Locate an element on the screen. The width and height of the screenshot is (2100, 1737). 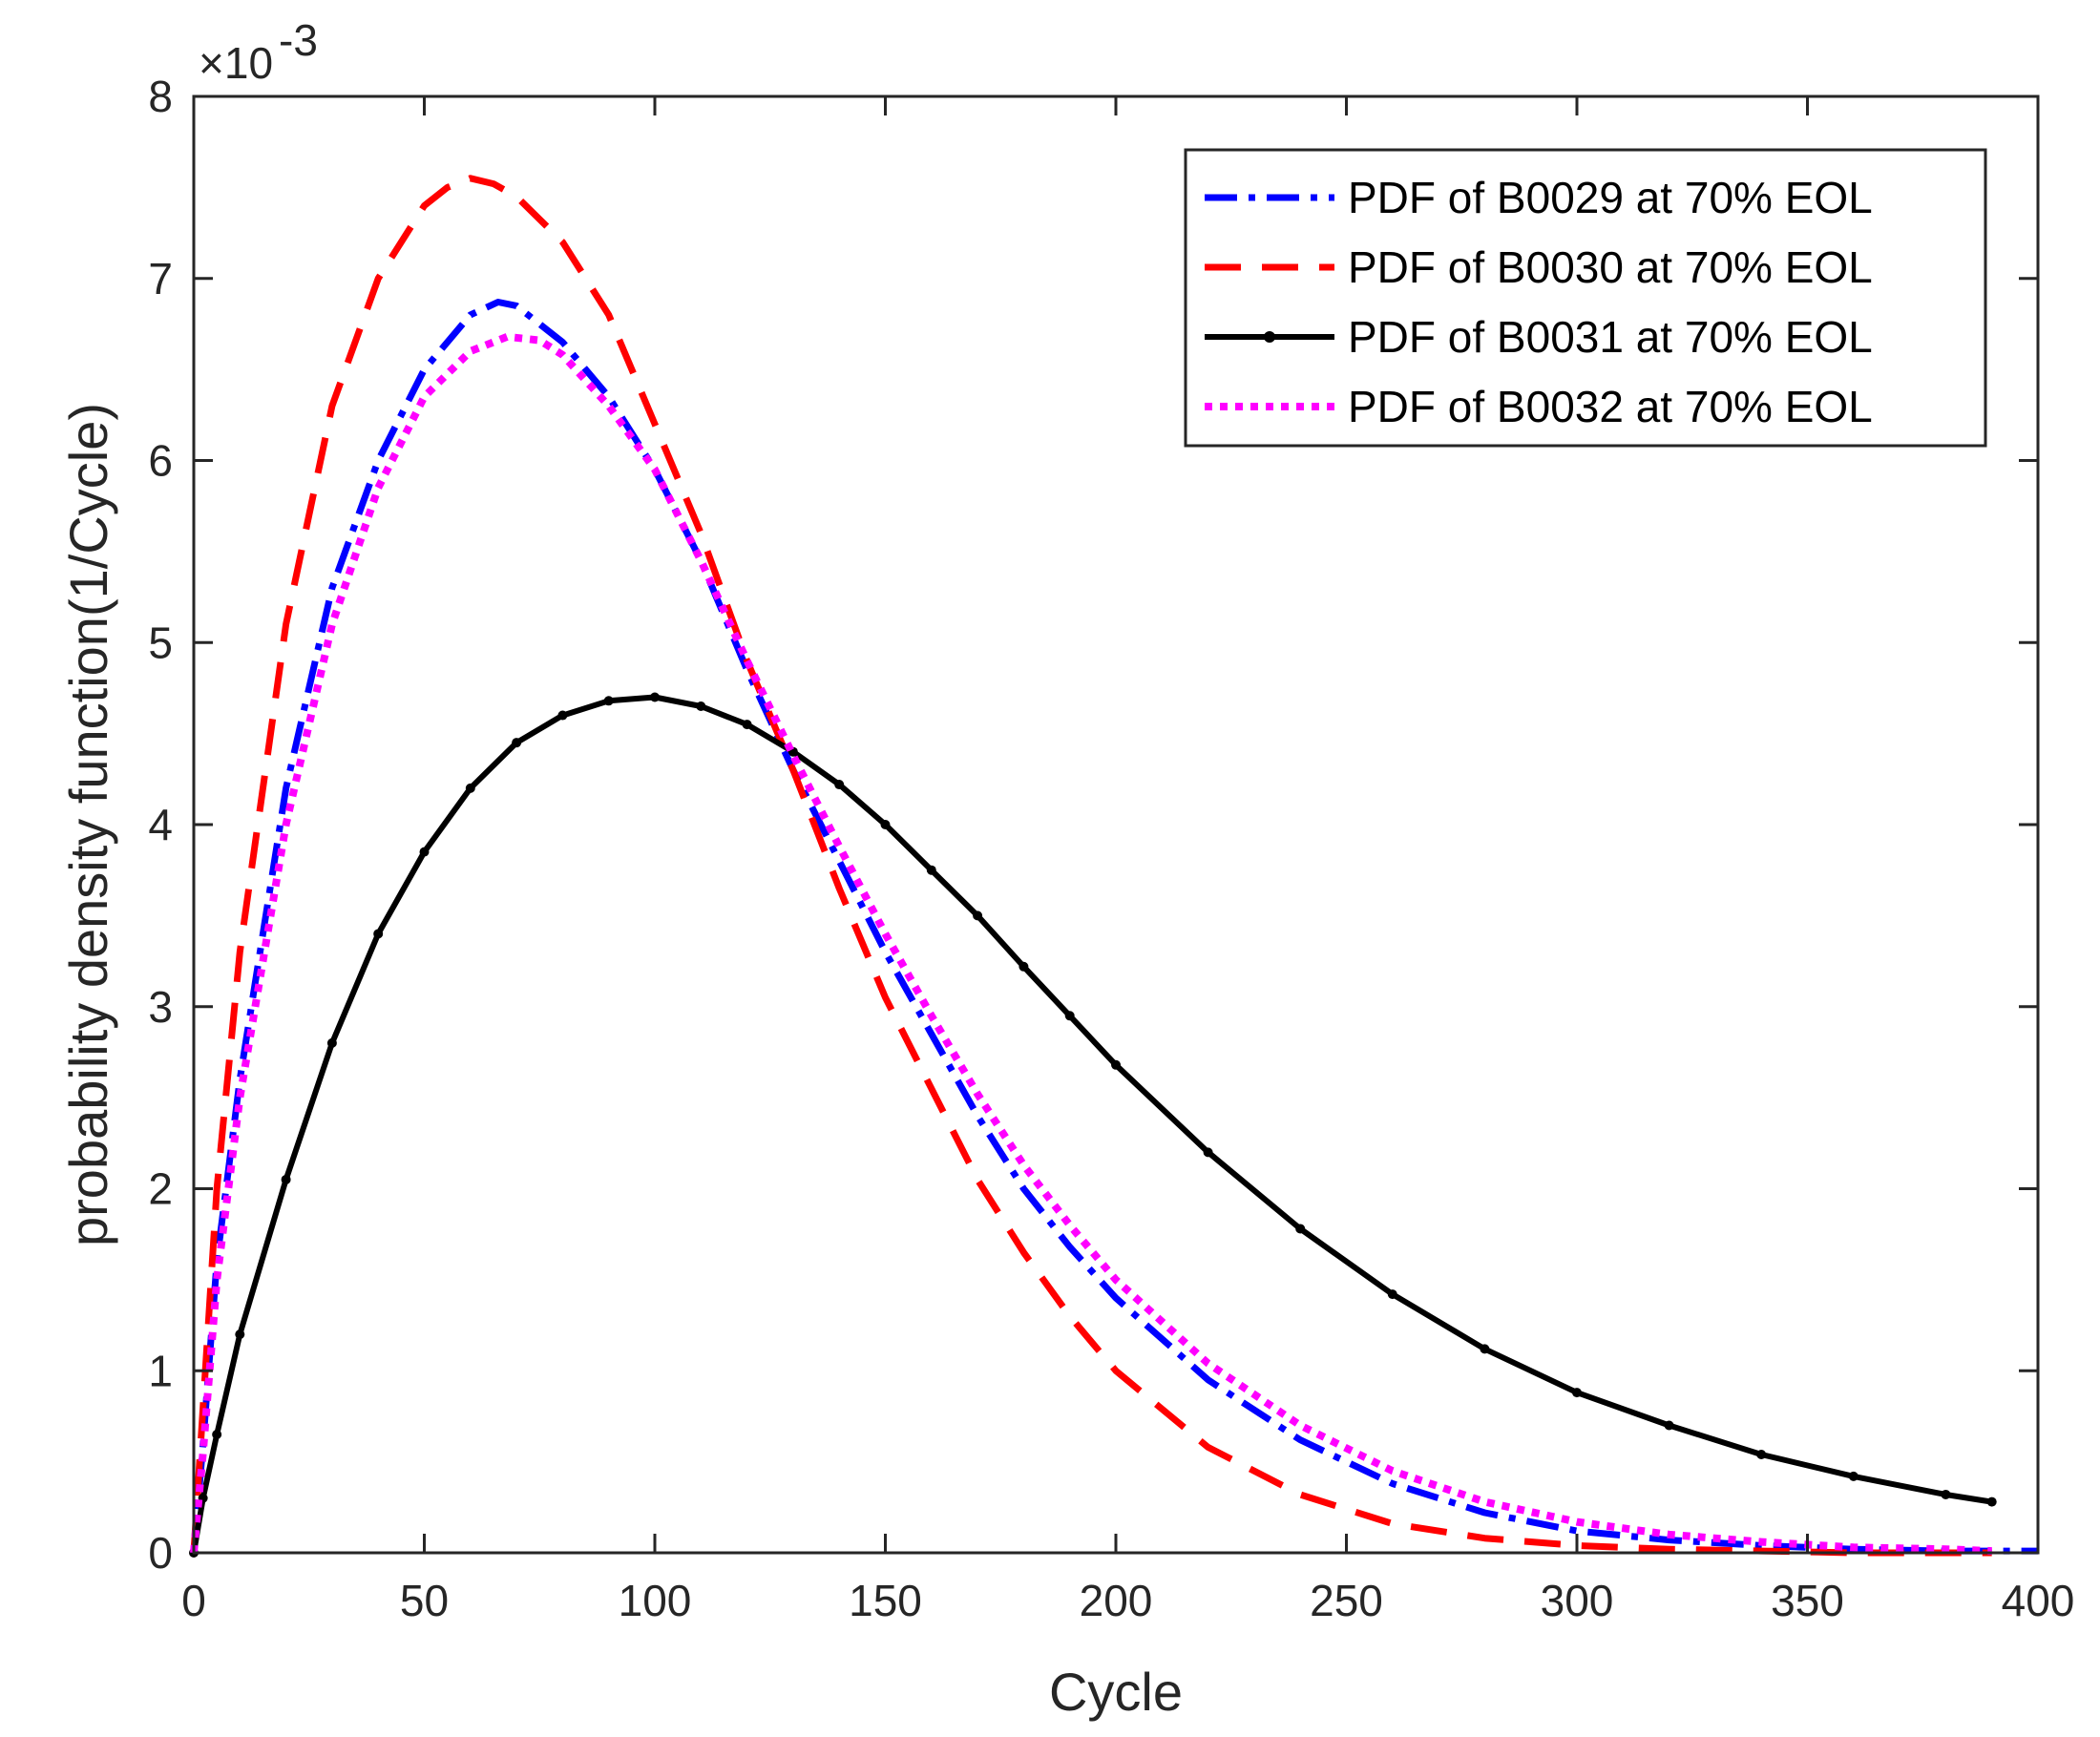
legend-box is located at coordinates (1585, 298).